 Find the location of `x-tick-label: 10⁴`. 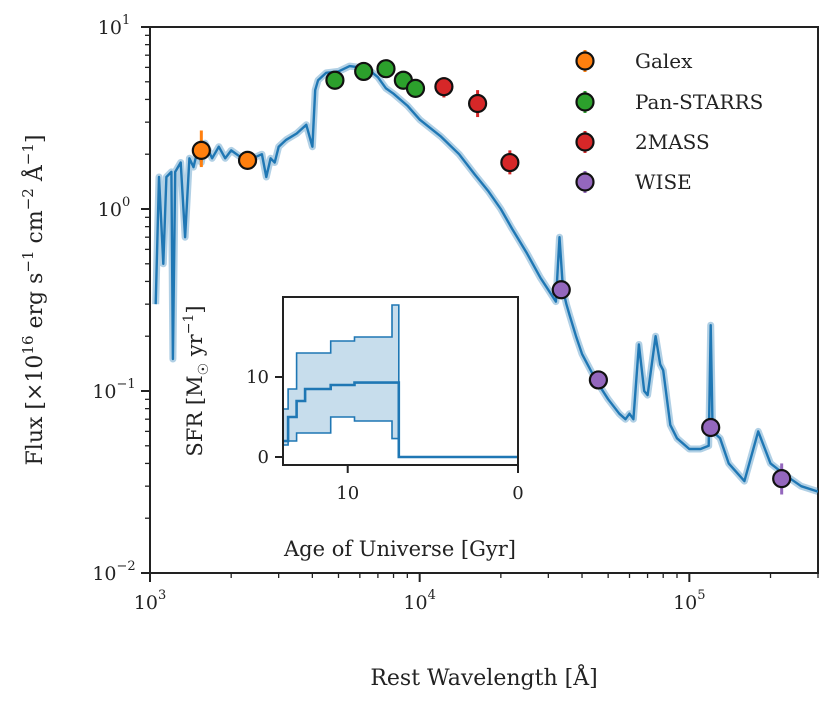

x-tick-label: 10⁴ is located at coordinates (419, 601).